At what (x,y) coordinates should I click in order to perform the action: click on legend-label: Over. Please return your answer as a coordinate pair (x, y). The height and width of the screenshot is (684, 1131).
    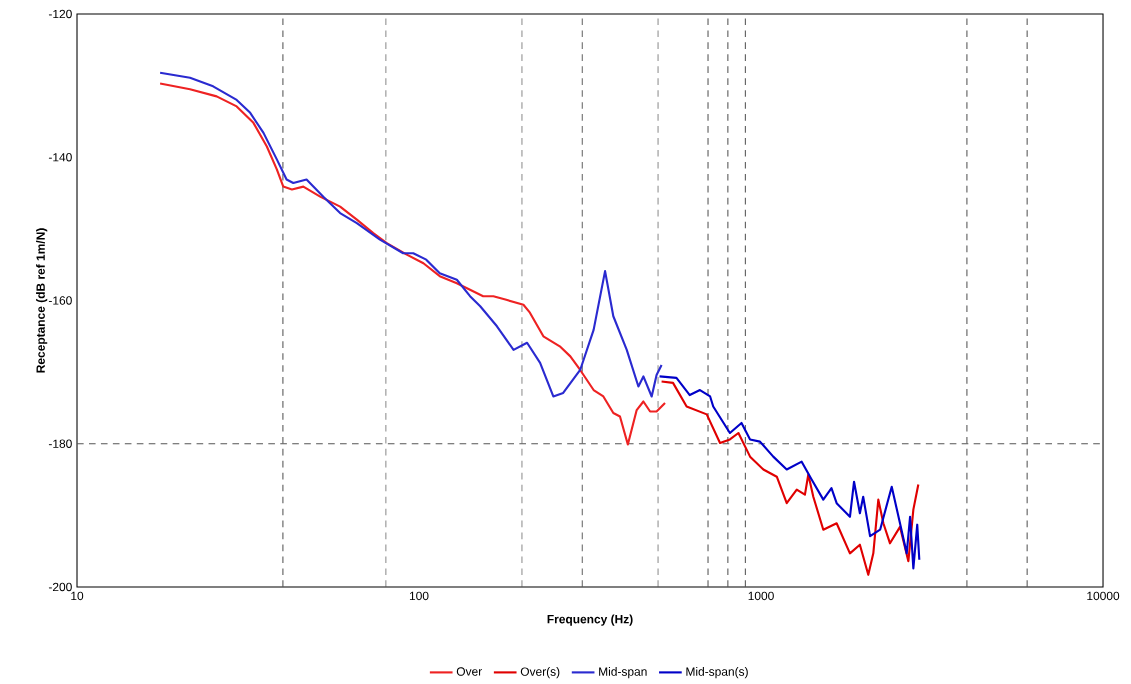
    Looking at the image, I should click on (469, 671).